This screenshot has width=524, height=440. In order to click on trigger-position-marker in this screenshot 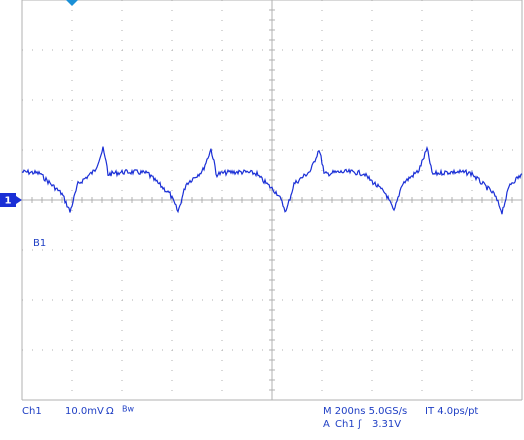, I will do `click(72, 3)`.